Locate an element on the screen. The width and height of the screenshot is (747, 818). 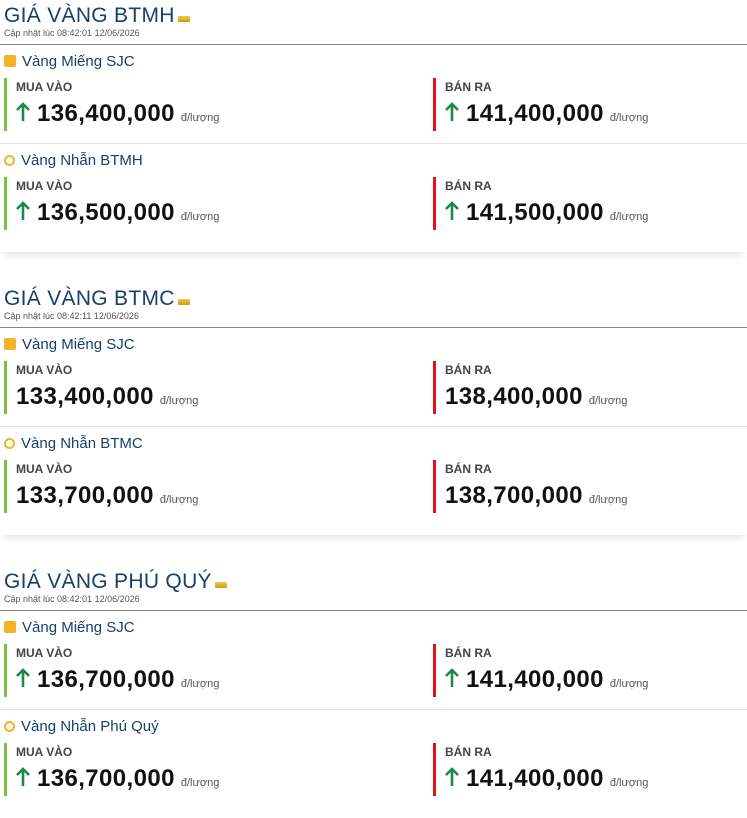
buy-value: 133,700,000 đ/lượng is located at coordinates (107, 496).